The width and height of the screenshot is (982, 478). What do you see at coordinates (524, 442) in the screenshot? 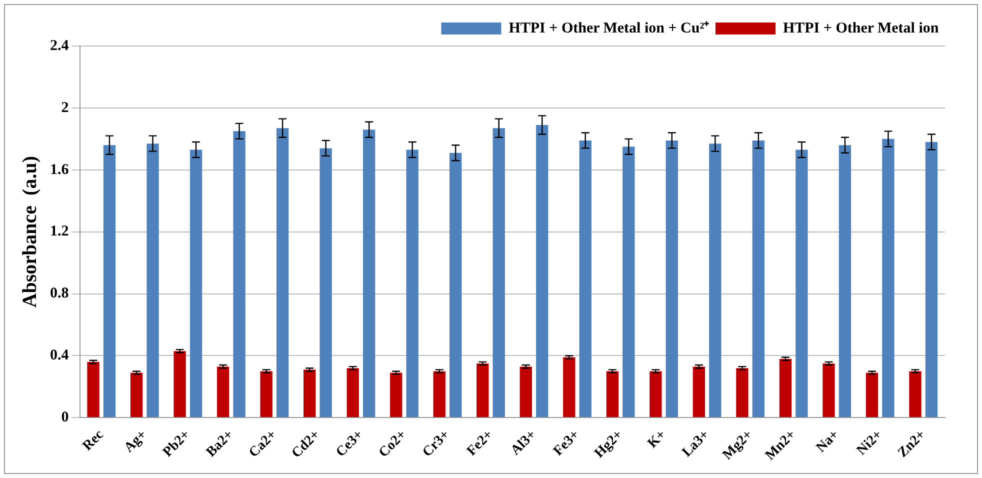
I see `x-tick-label: Al3+` at bounding box center [524, 442].